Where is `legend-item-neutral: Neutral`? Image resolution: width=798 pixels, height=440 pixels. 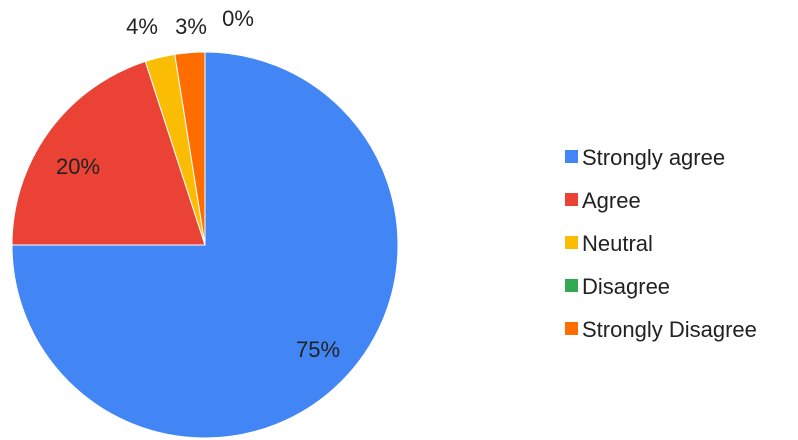
legend-item-neutral: Neutral is located at coordinates (609, 243).